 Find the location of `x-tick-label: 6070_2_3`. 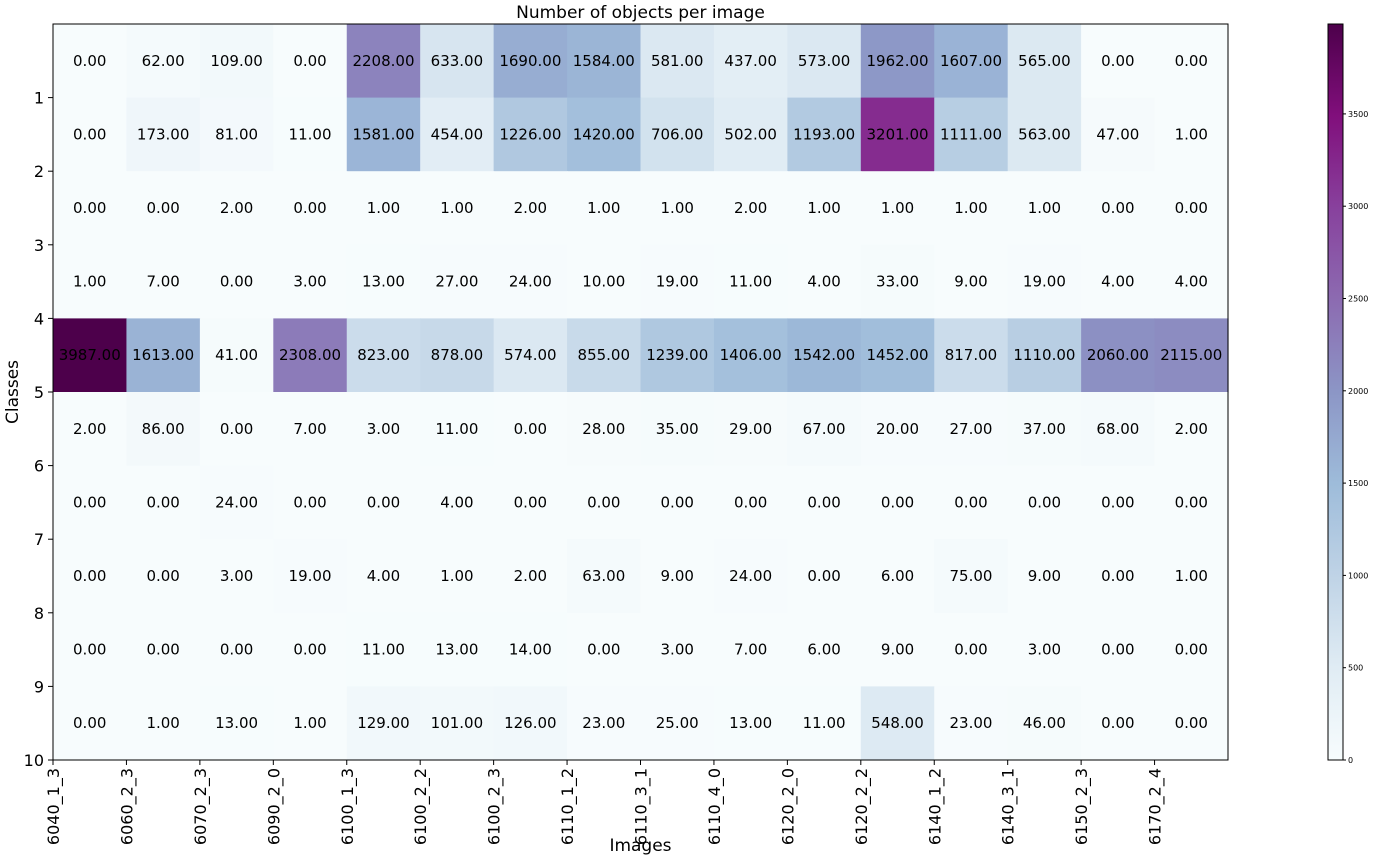

x-tick-label: 6070_2_3 is located at coordinates (201, 806).